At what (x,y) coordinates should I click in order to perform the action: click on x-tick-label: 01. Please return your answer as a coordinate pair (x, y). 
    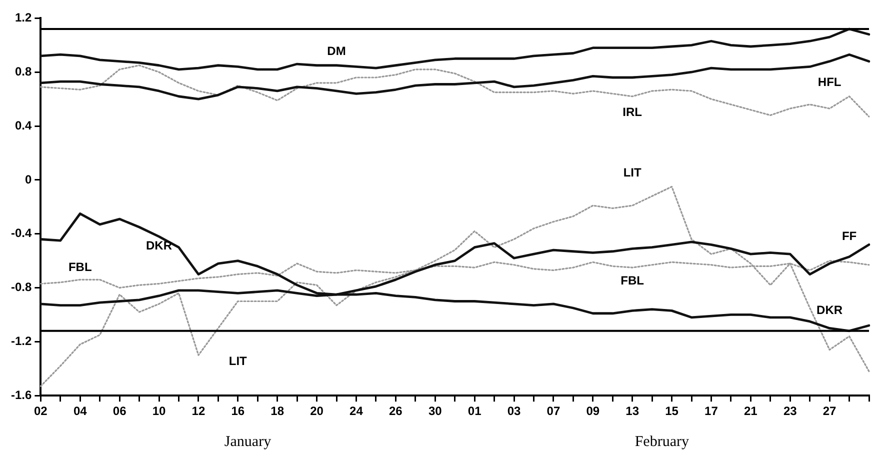
    Looking at the image, I should click on (475, 411).